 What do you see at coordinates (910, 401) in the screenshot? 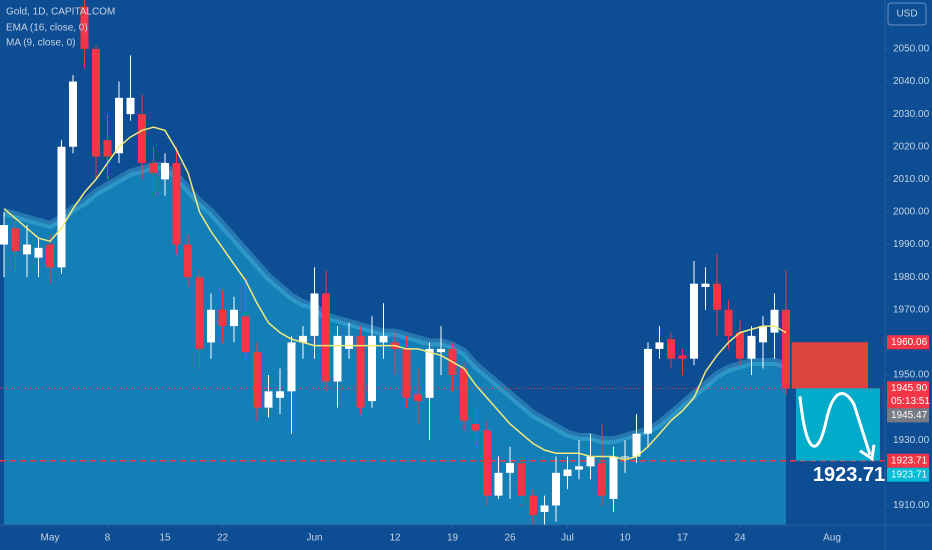
I see `countdown: 05:13:51` at bounding box center [910, 401].